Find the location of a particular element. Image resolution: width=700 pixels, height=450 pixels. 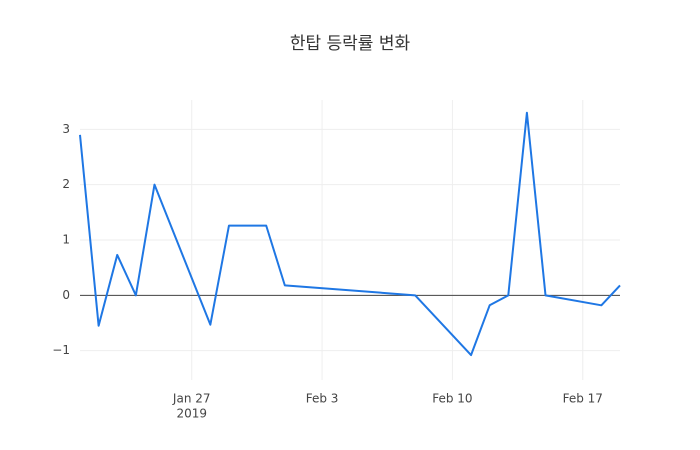

y-tick-label: 0 is located at coordinates (66, 295).